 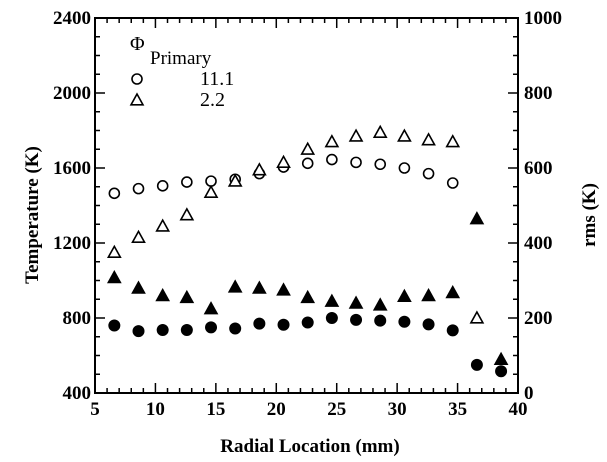 What do you see at coordinates (72, 243) in the screenshot?
I see `left-tick-label: 1200` at bounding box center [72, 243].